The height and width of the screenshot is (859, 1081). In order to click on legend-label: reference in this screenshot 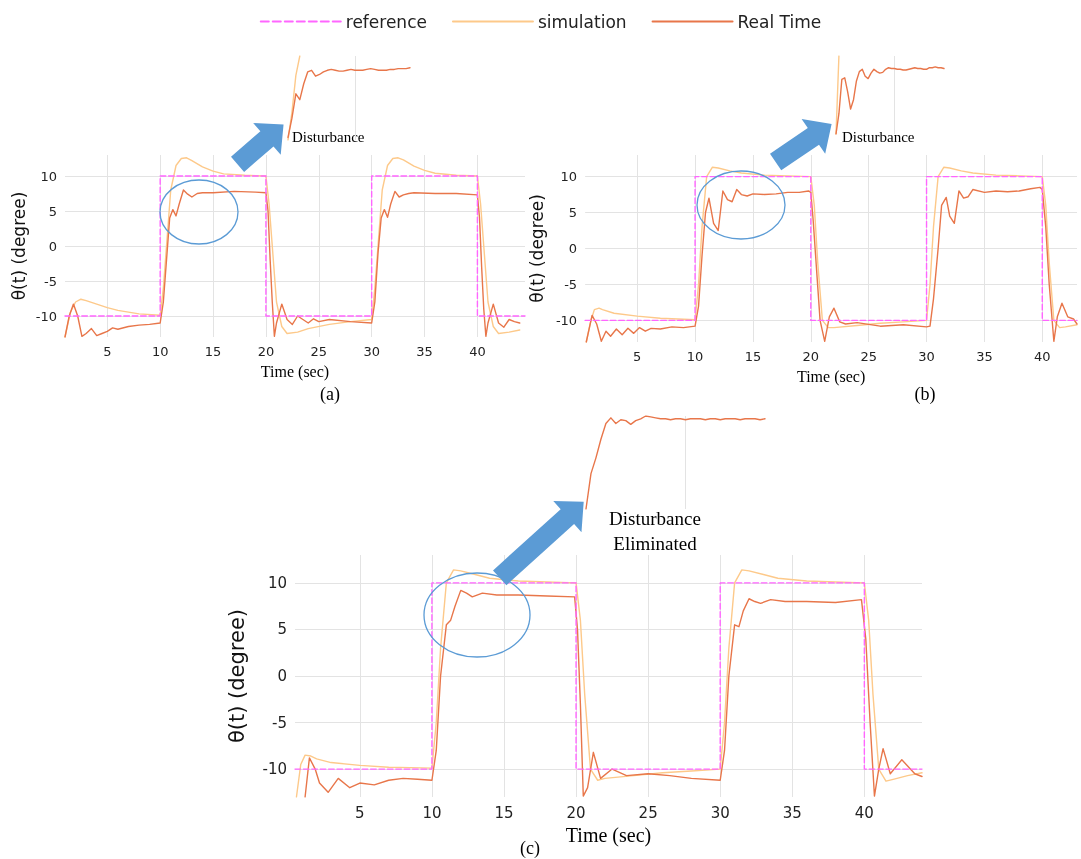, I will do `click(386, 21)`.